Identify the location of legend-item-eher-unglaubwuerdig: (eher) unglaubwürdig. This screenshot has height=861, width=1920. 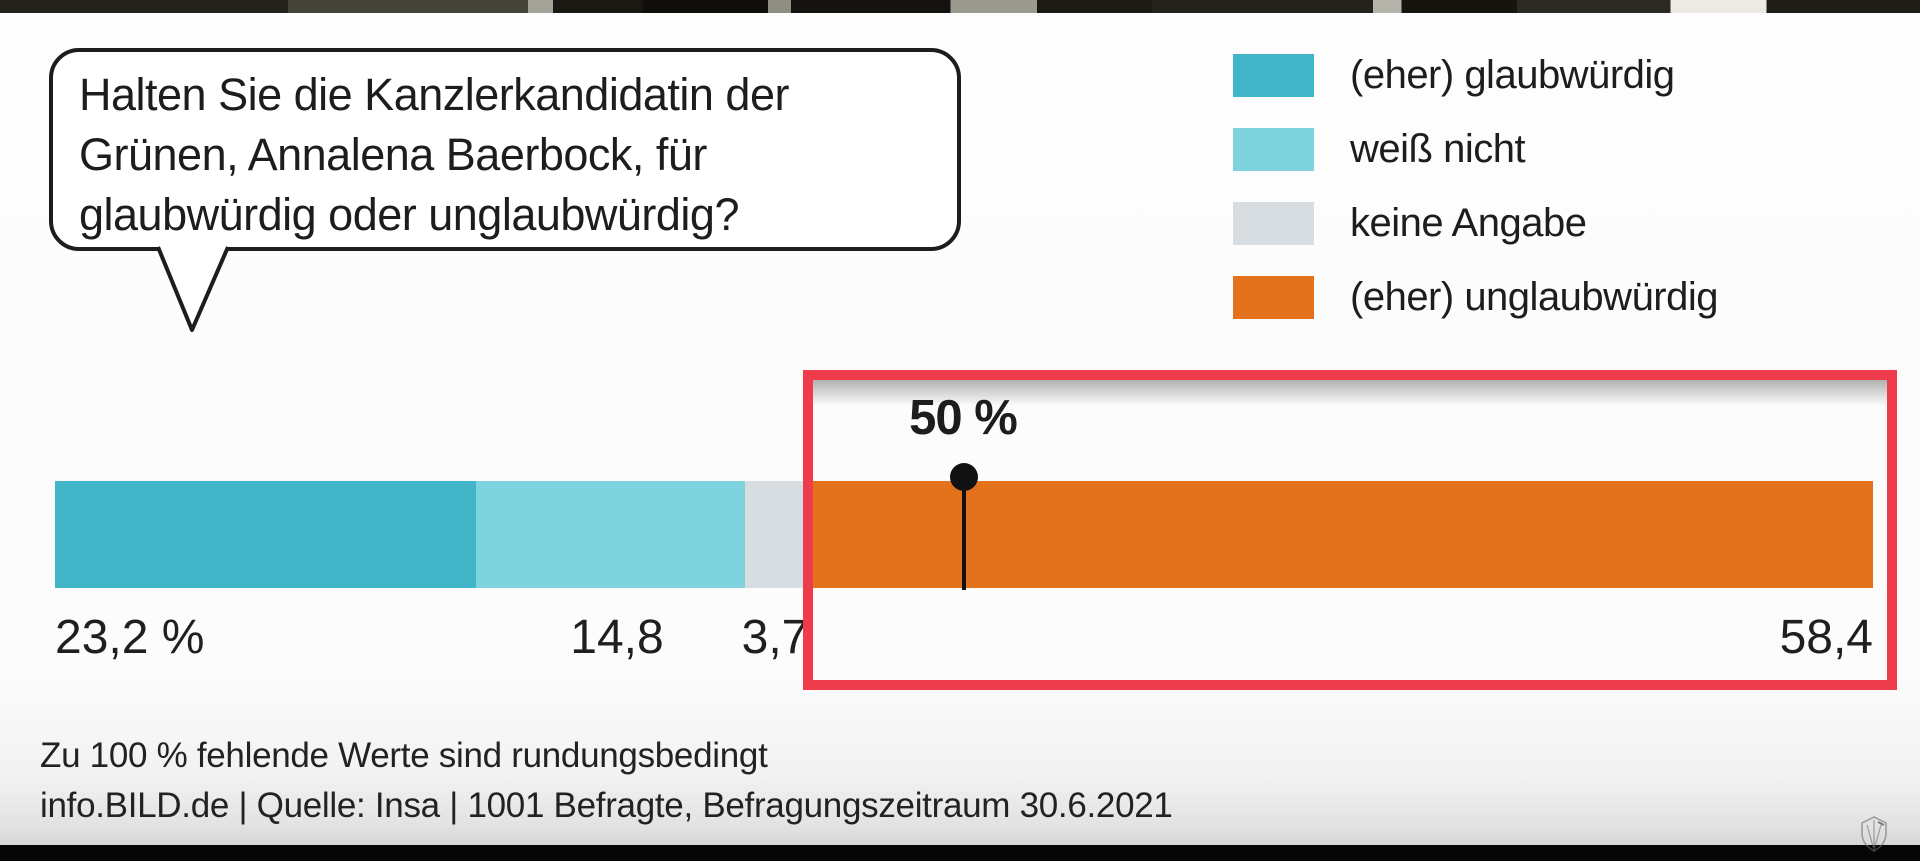
(1476, 297).